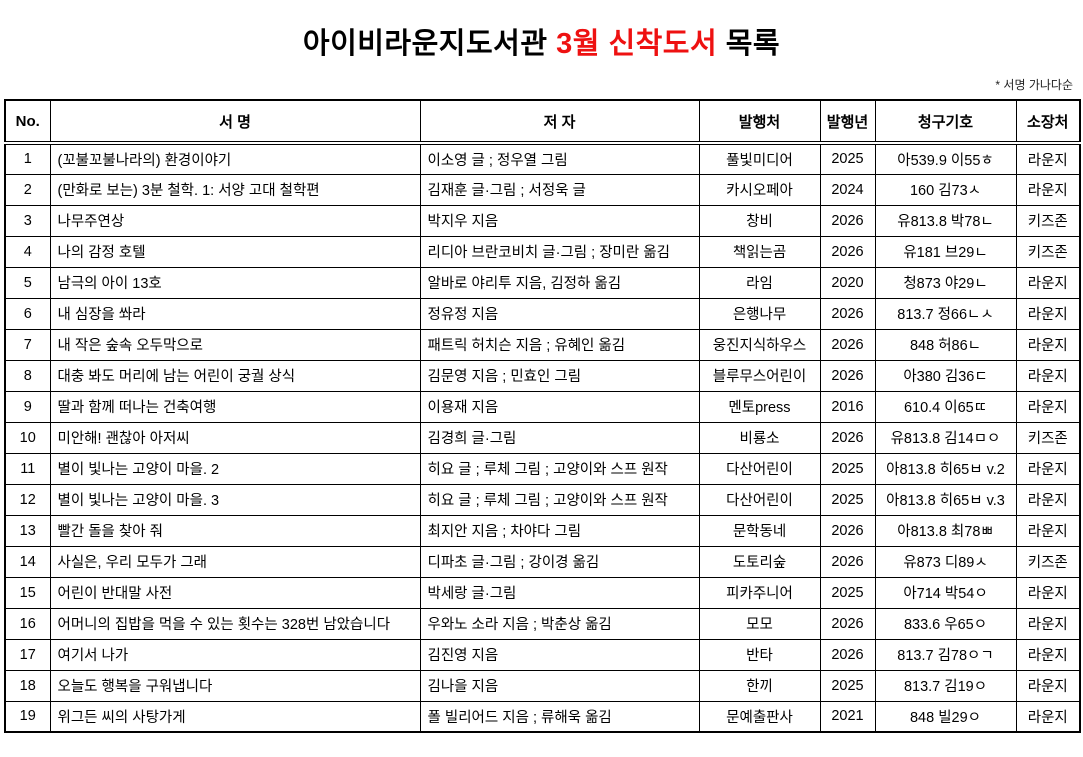  I want to click on table-row: 3 나무주연상 박지우 지음 창비 2026 유813.8 박78ㄴ 키즈존, so click(542, 220).